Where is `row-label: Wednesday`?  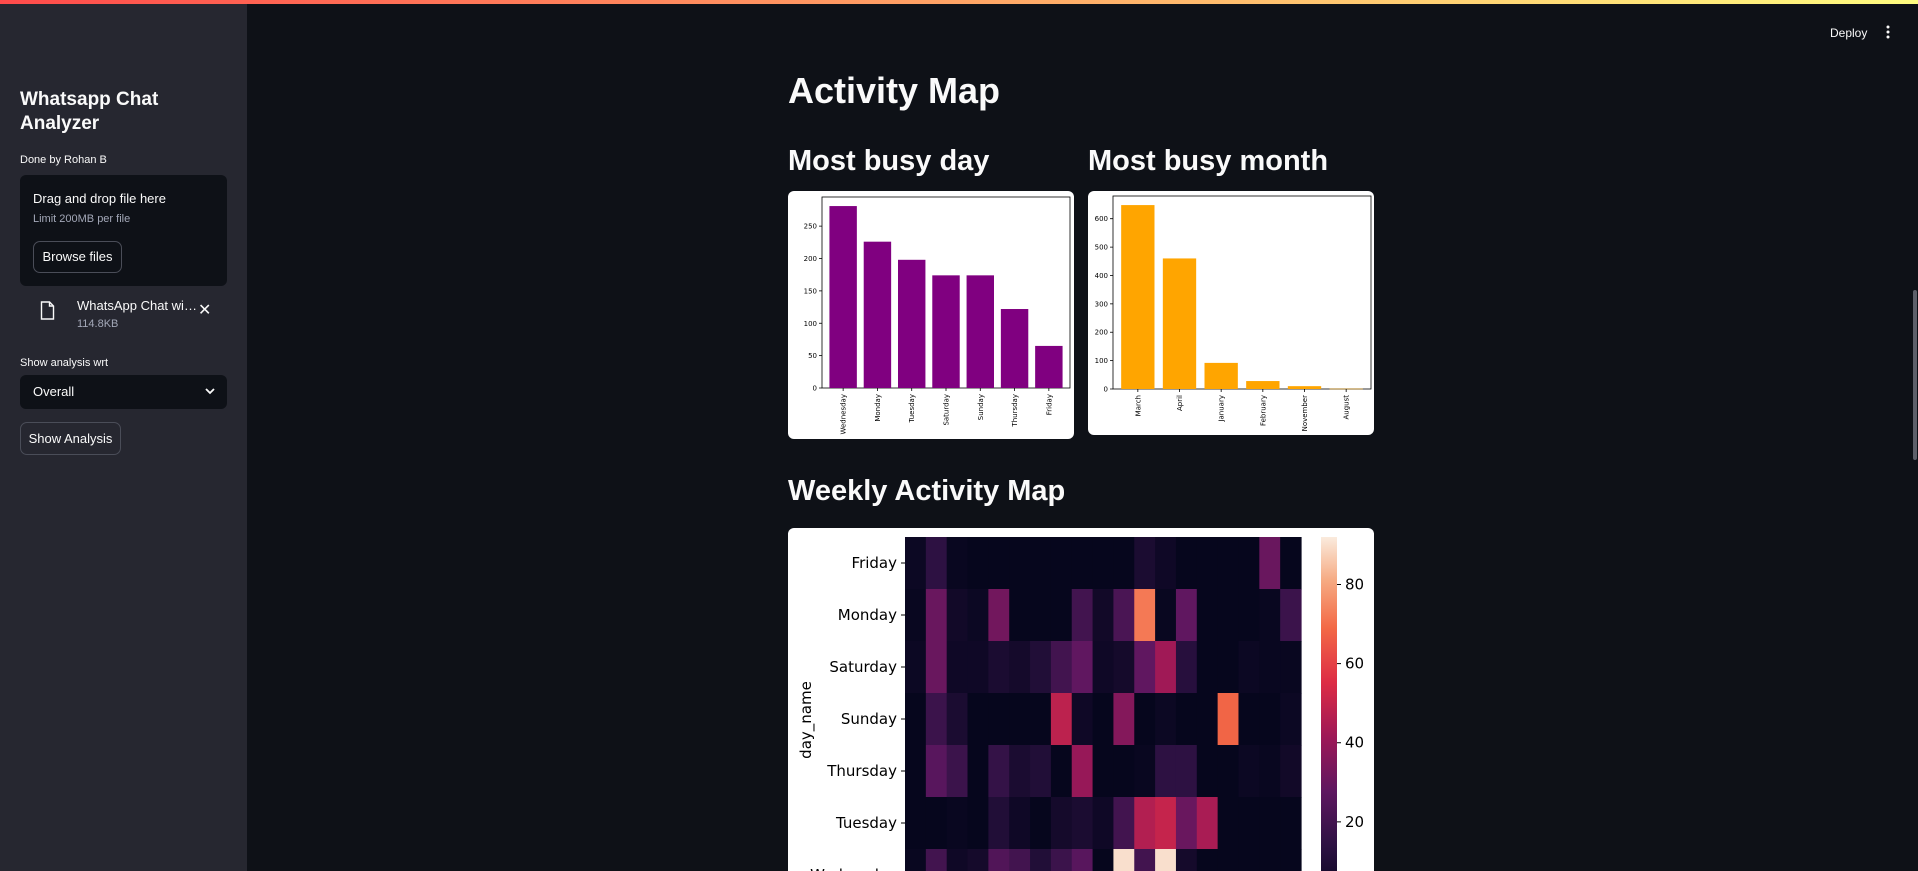
row-label: Wednesday is located at coordinates (853, 868).